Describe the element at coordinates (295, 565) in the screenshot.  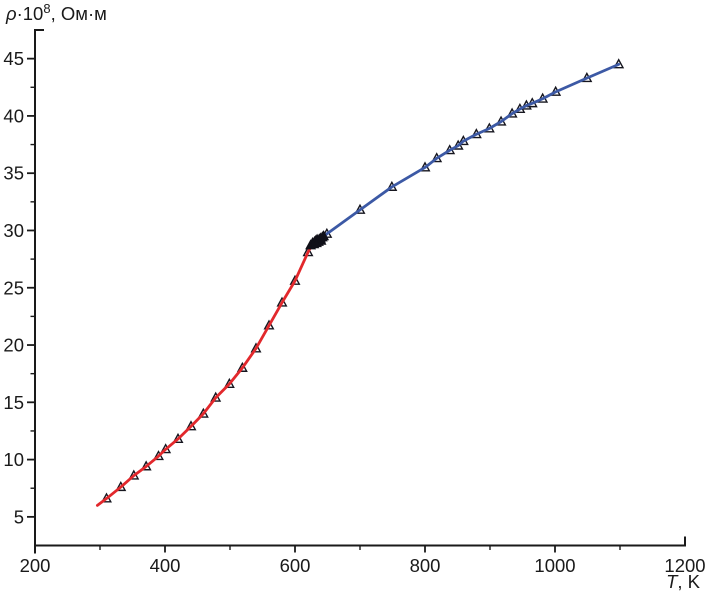
I see `x-tick-label: 600` at that location.